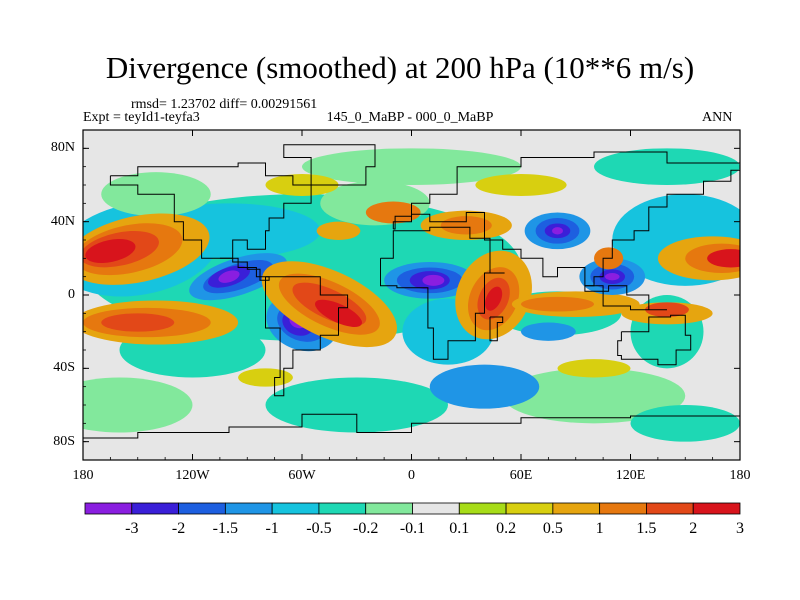  I want to click on colorbar-label: 1.5, so click(646, 528).